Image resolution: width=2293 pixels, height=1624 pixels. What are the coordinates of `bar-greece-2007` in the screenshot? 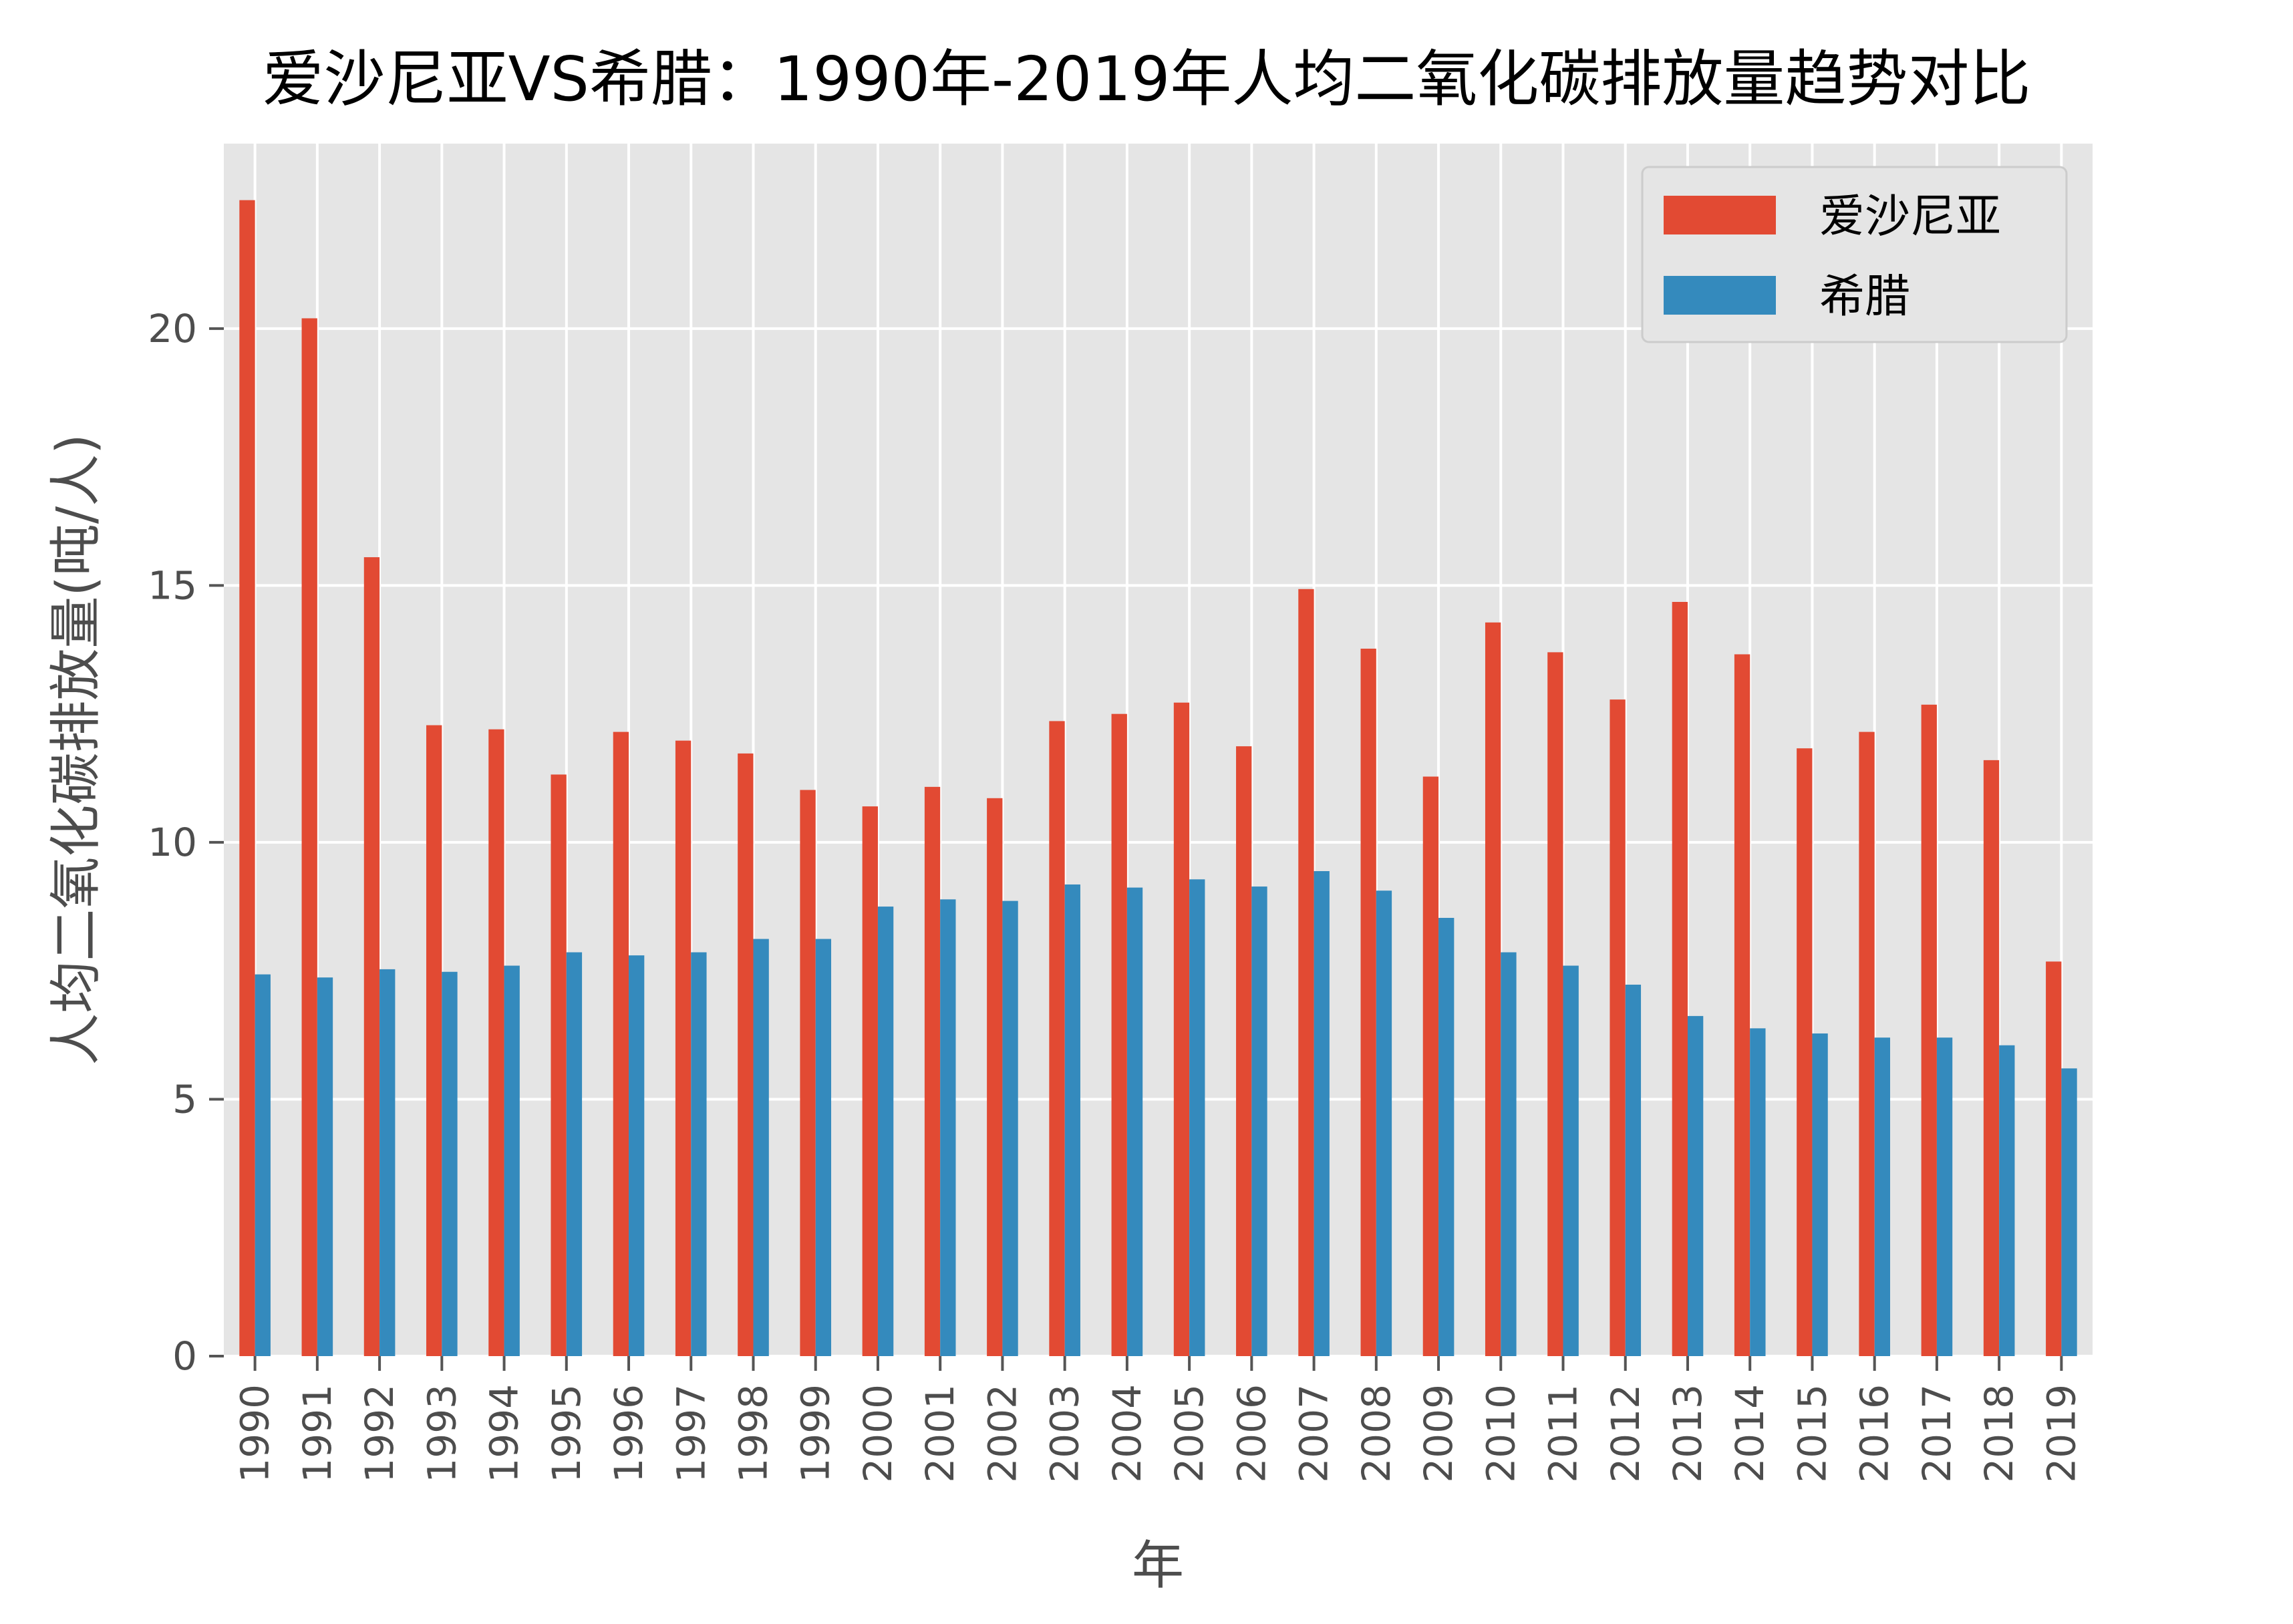 It's located at (1322, 1113).